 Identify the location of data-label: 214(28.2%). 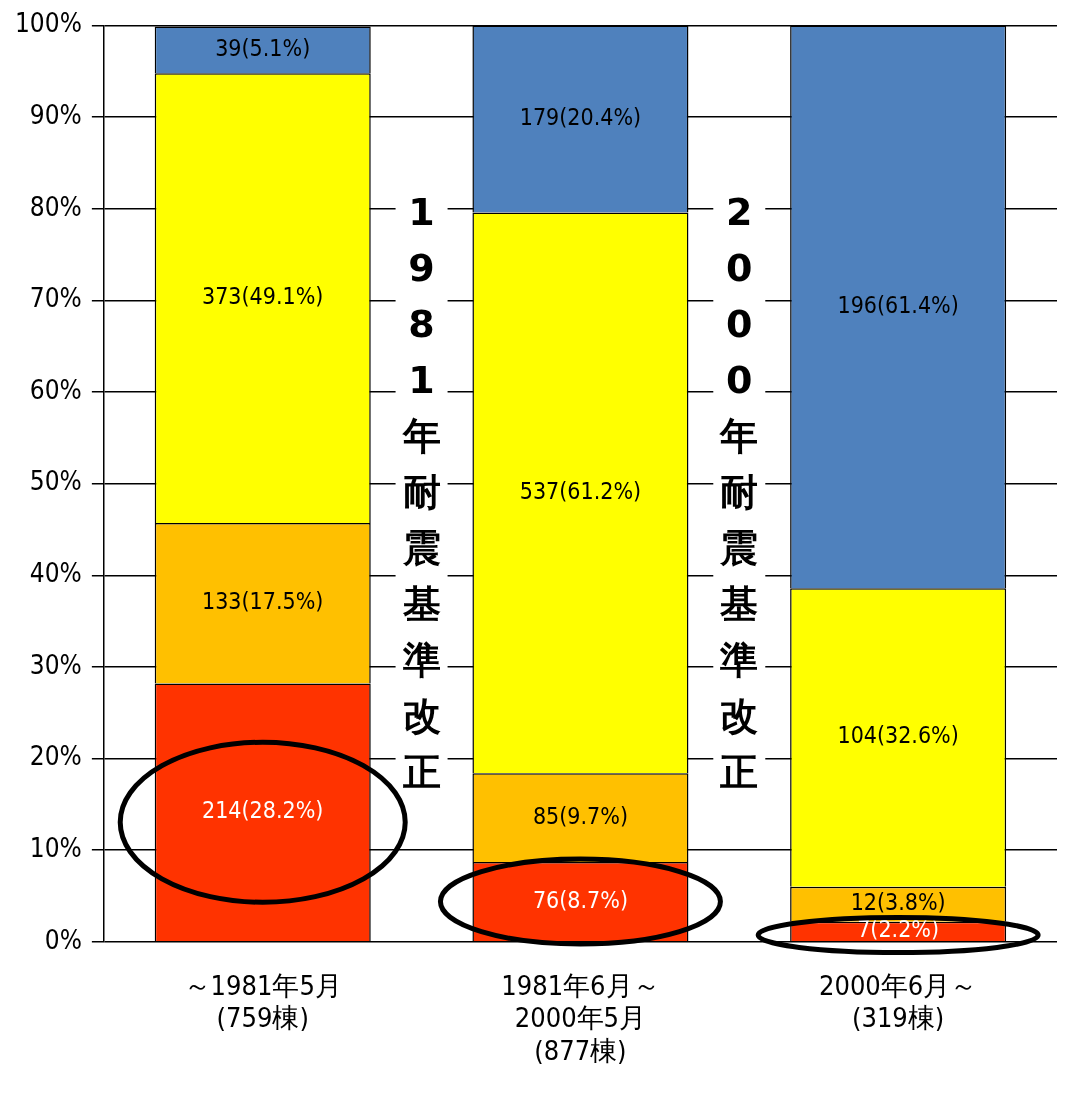
(263, 810).